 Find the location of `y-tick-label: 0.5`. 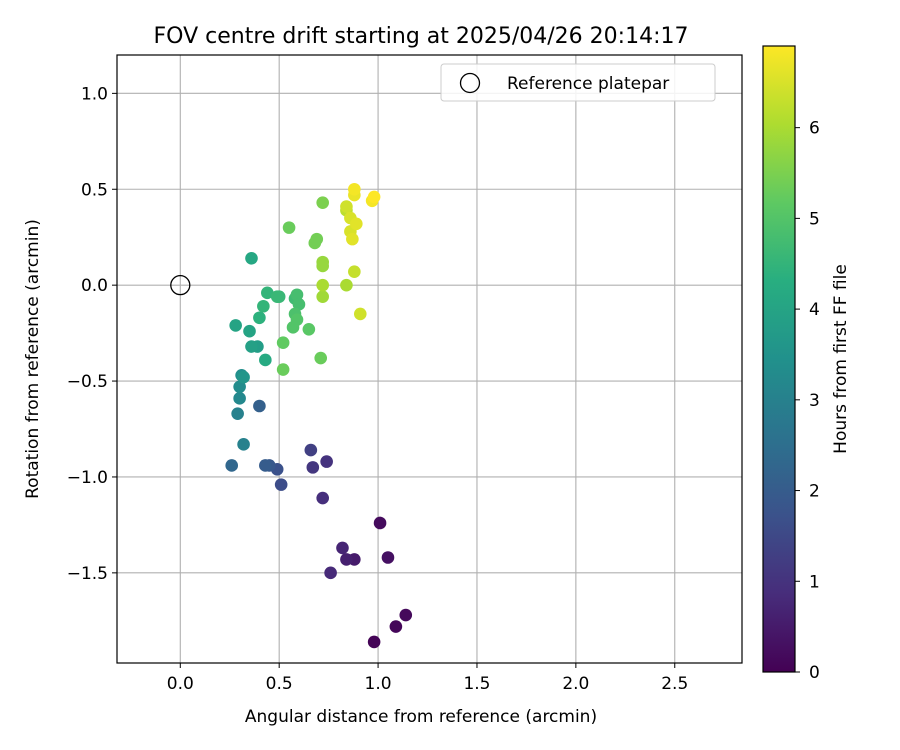

y-tick-label: 0.5 is located at coordinates (94, 190).